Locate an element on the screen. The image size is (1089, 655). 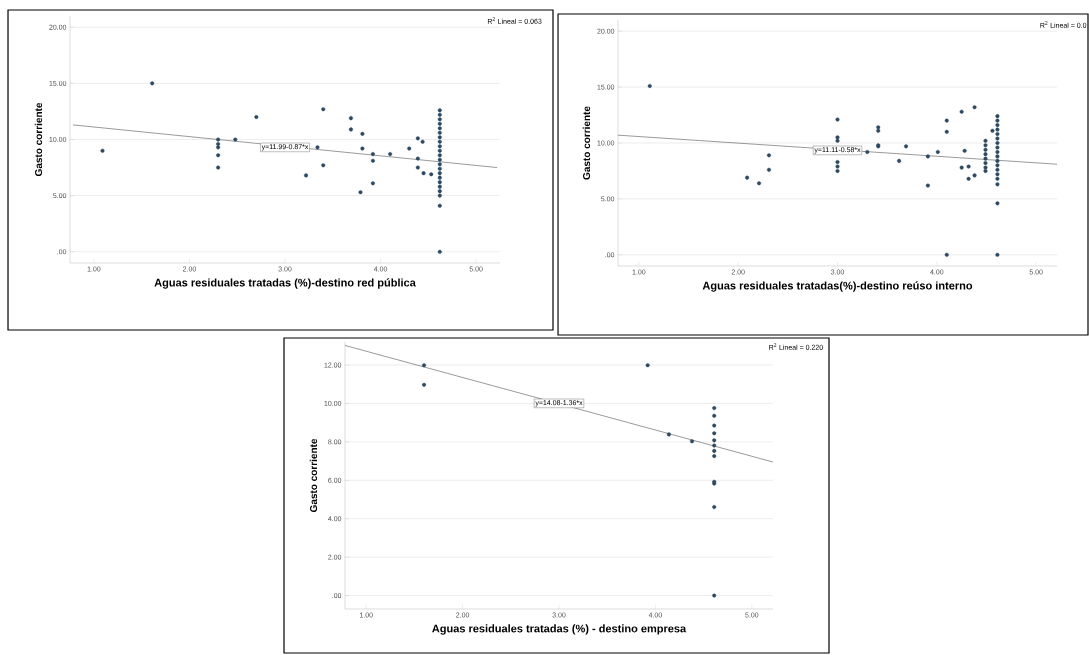
x-axis-title: Aguas residuales tratadas (%) - destino empresa is located at coordinates (559, 629).